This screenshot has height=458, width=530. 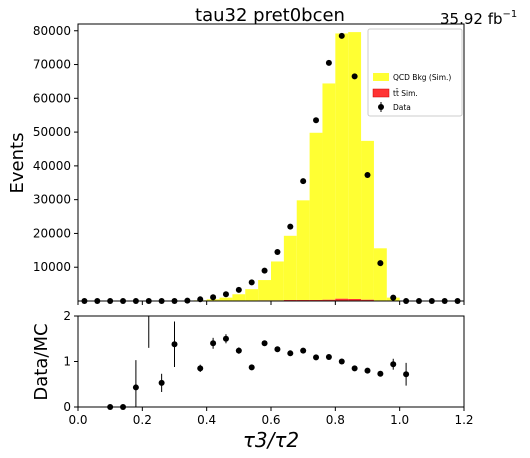 I want to click on legend-marker-data, so click(x=381, y=107).